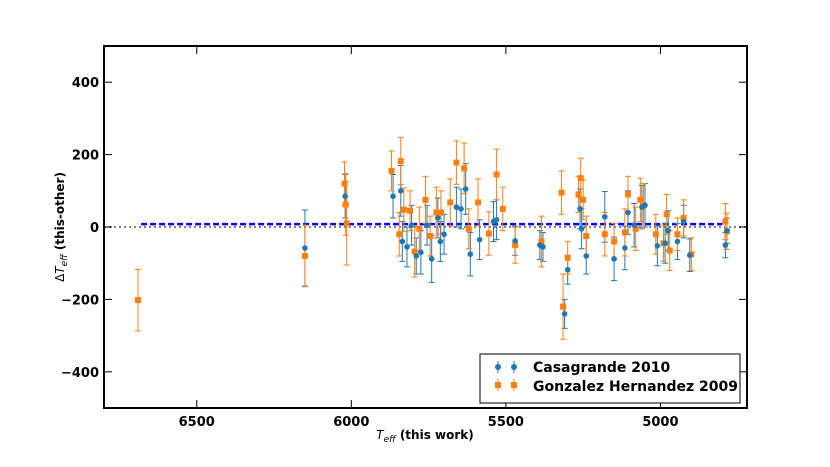 Image resolution: width=830 pixels, height=467 pixels. I want to click on legend-box, so click(610, 378).